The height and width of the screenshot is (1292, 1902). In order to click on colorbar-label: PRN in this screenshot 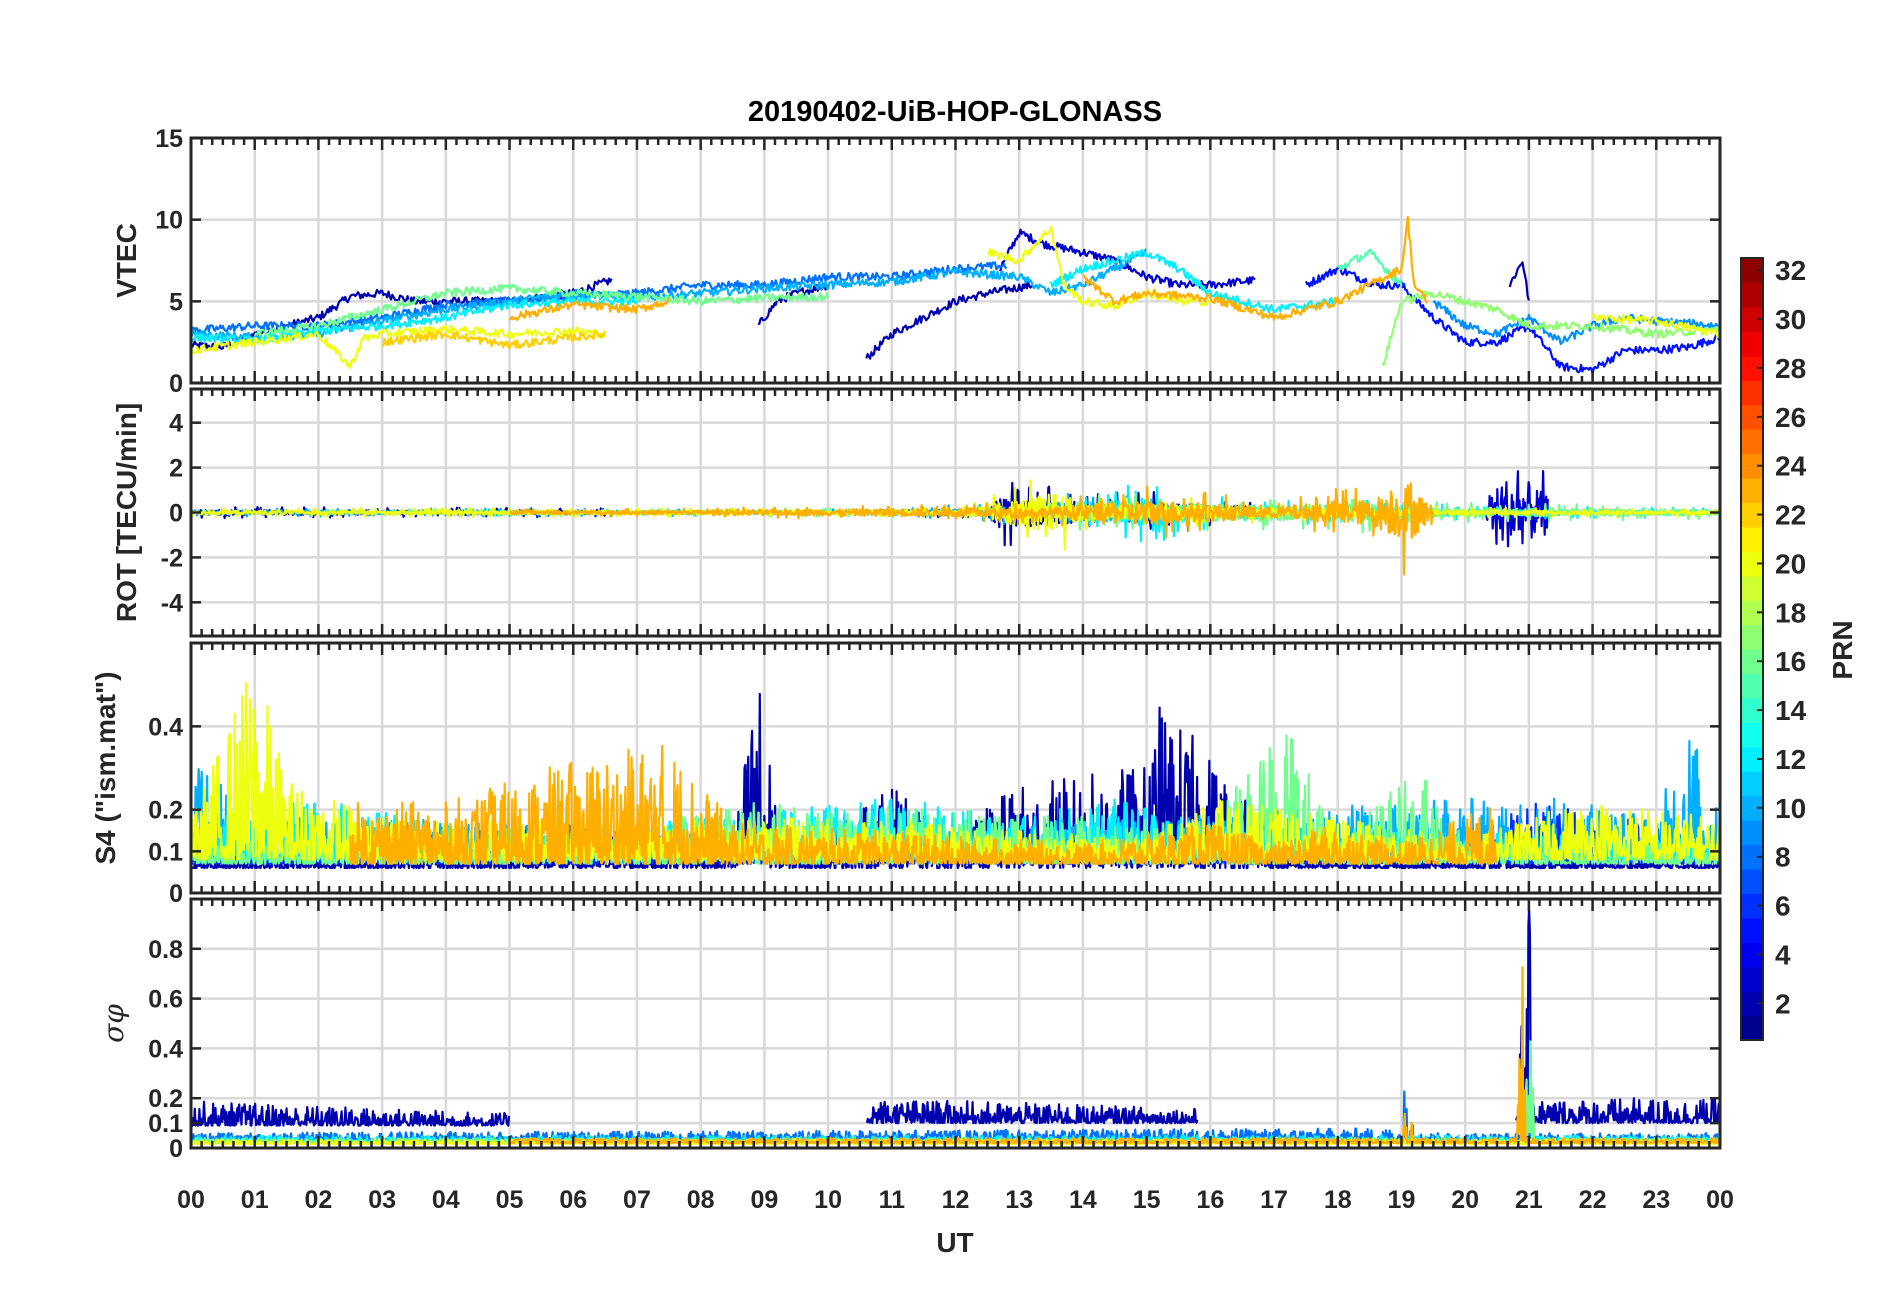, I will do `click(1842, 649)`.